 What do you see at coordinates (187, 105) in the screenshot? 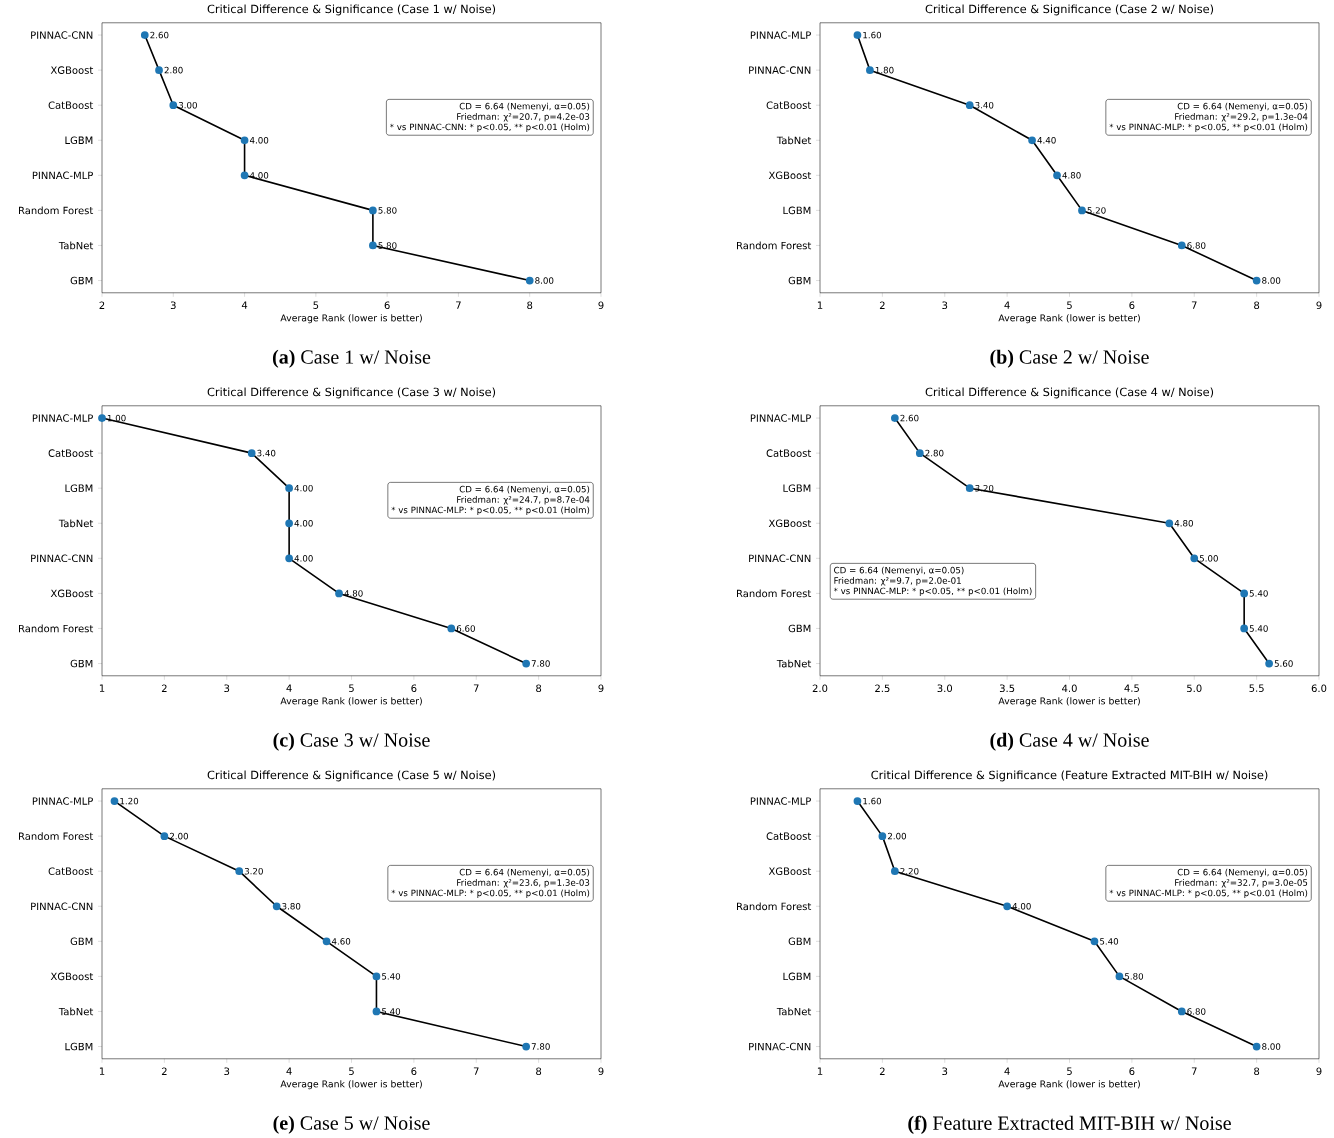
I see `data-label: 3.00` at bounding box center [187, 105].